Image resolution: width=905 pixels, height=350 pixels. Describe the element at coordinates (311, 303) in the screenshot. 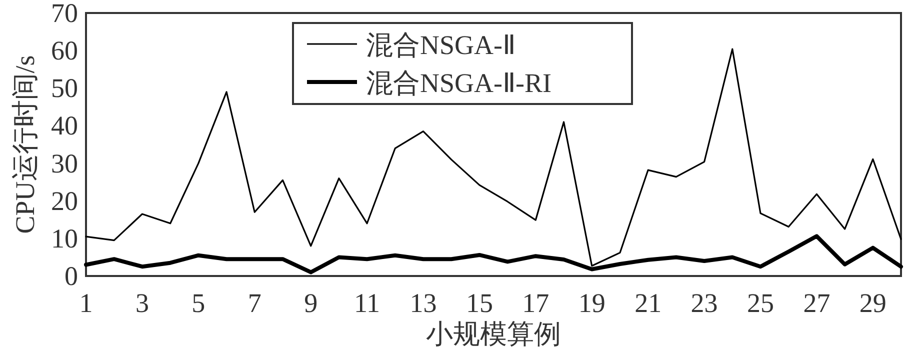

I see `x-tick-label: 9` at that location.